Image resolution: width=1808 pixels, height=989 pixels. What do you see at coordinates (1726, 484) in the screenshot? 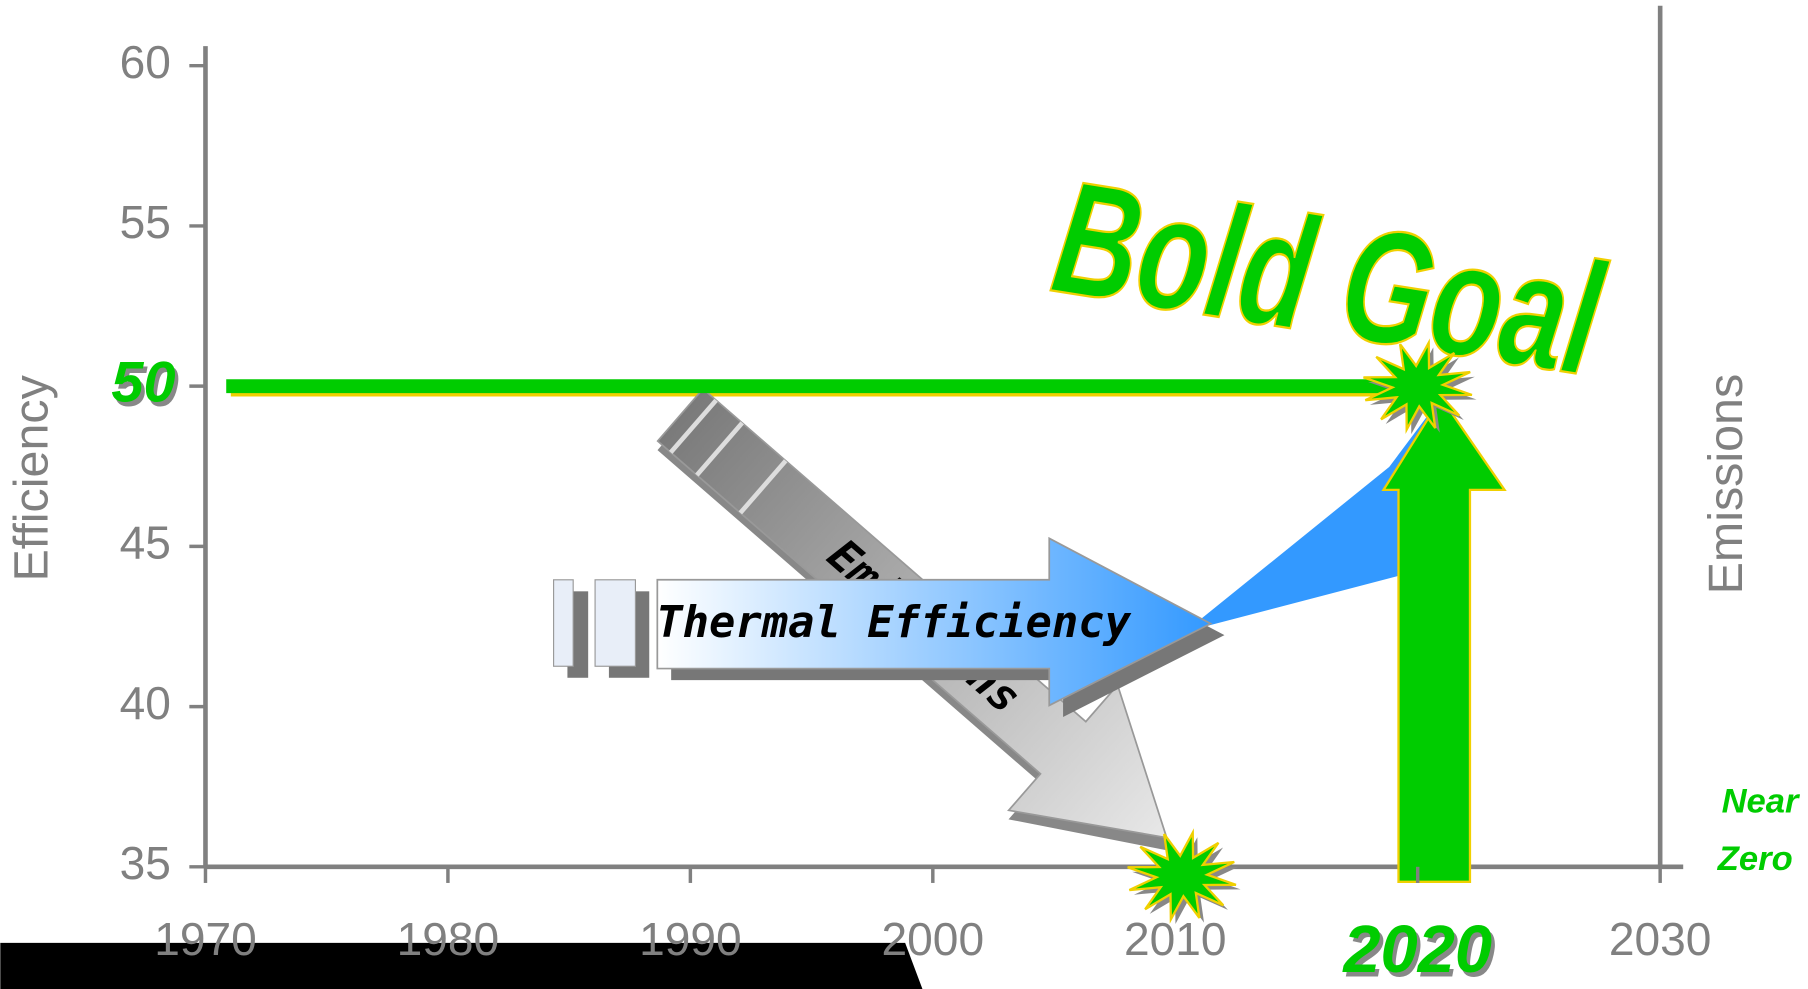
I see `y2-axis-label: Emissions` at bounding box center [1726, 484].